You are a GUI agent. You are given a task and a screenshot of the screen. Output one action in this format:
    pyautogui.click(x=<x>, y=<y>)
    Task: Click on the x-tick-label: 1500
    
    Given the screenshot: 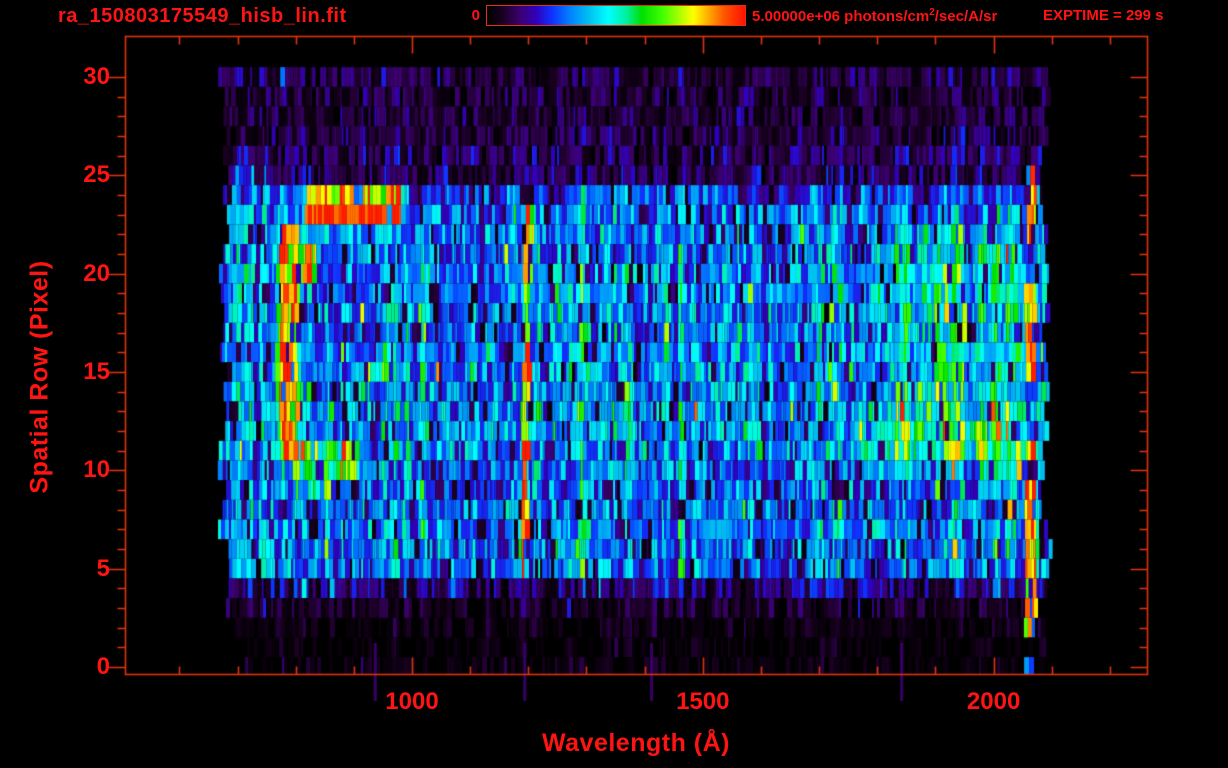 What is the action you would take?
    pyautogui.click(x=703, y=701)
    